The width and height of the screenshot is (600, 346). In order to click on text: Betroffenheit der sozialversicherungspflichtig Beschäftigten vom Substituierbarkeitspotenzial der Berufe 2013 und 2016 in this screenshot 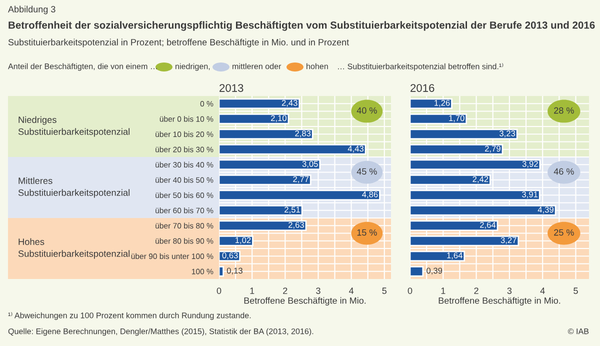, I will do `click(301, 26)`.